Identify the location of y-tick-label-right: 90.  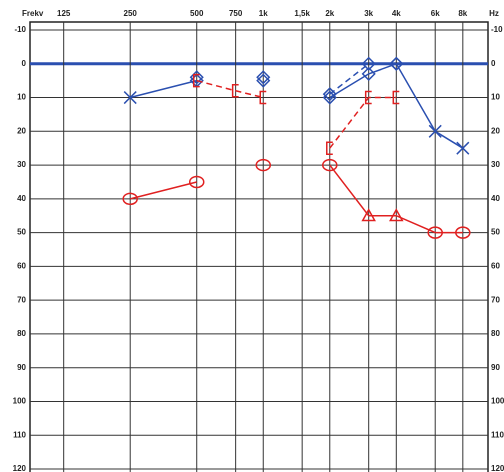
(495, 367).